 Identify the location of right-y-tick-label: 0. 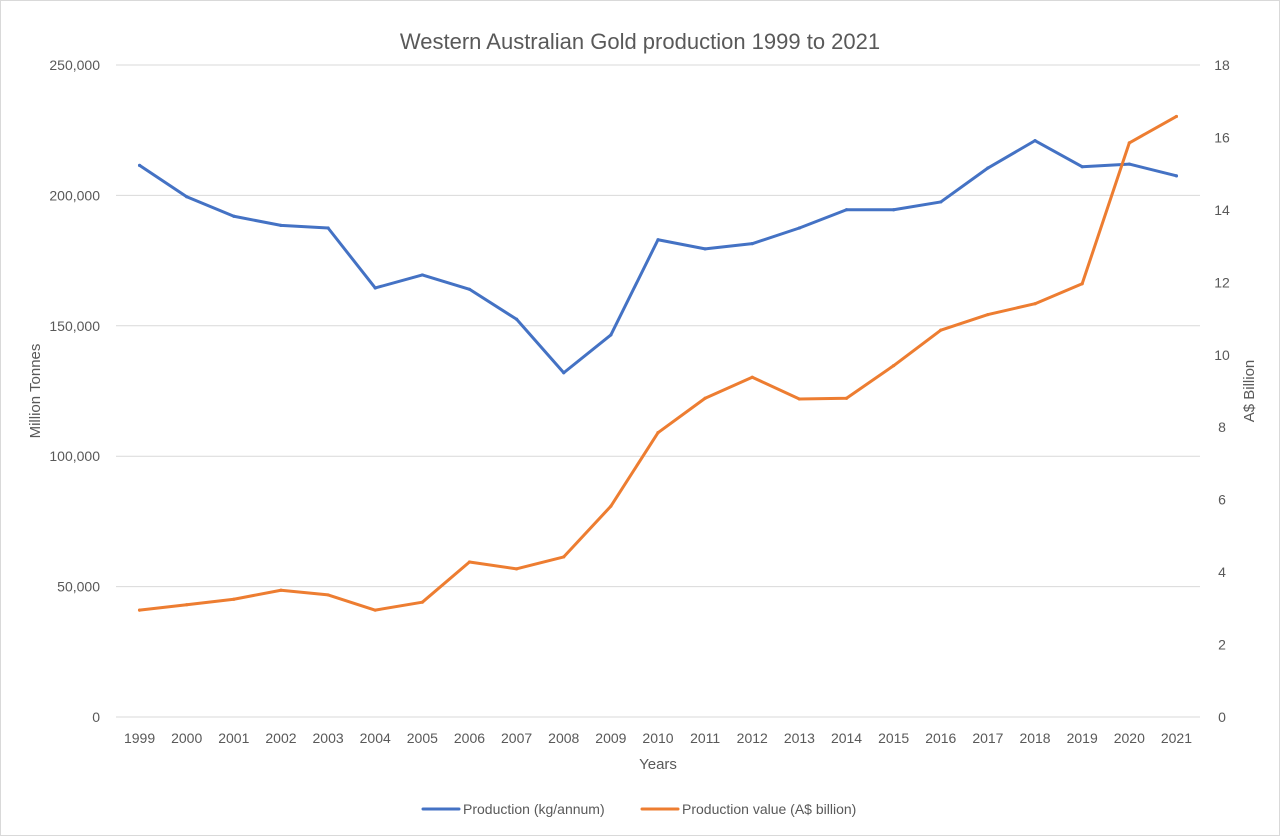
(1222, 717).